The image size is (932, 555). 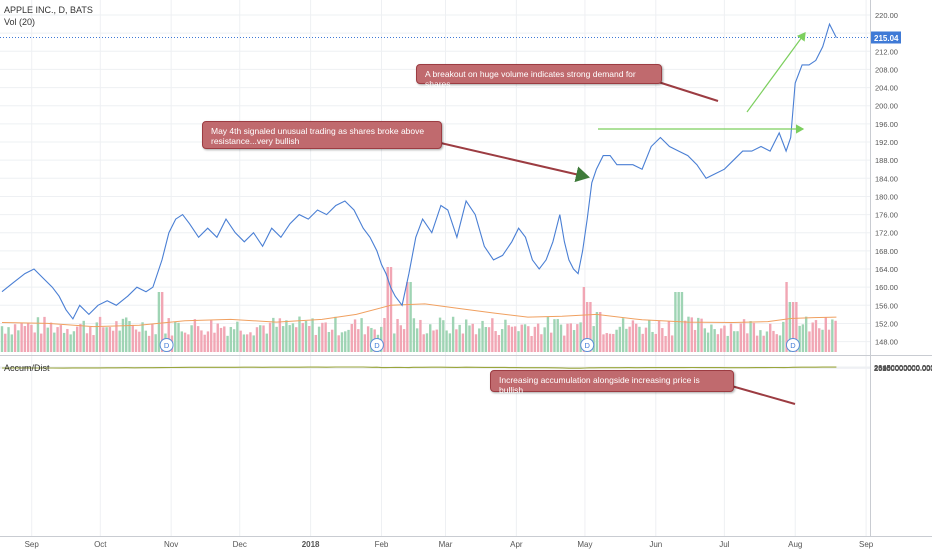 I want to click on time-tick-label: Jun, so click(x=655, y=544).